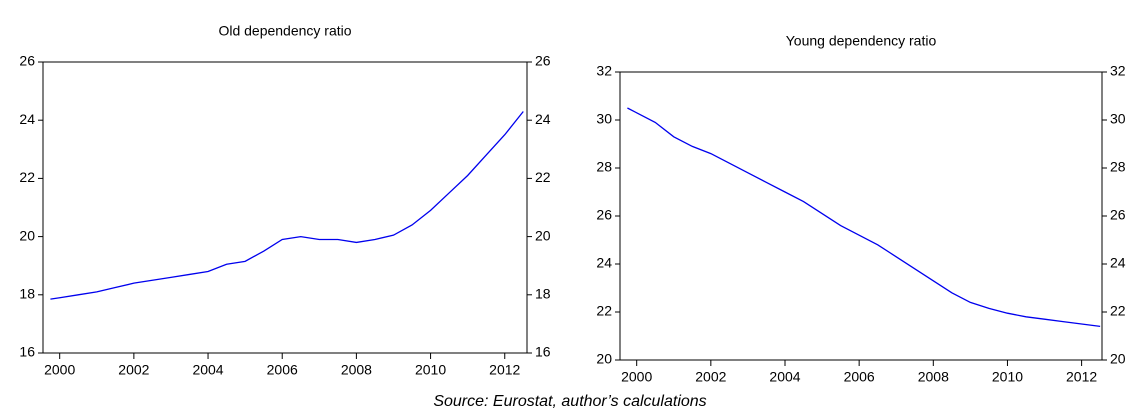 This screenshot has width=1141, height=414. What do you see at coordinates (569, 401) in the screenshot?
I see `source-note: Source: Eurostat, author’s calculations` at bounding box center [569, 401].